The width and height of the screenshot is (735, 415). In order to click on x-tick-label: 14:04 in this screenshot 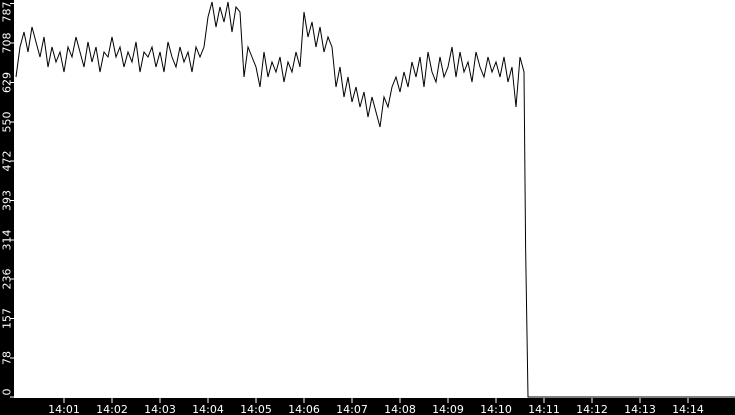, I will do `click(208, 409)`.